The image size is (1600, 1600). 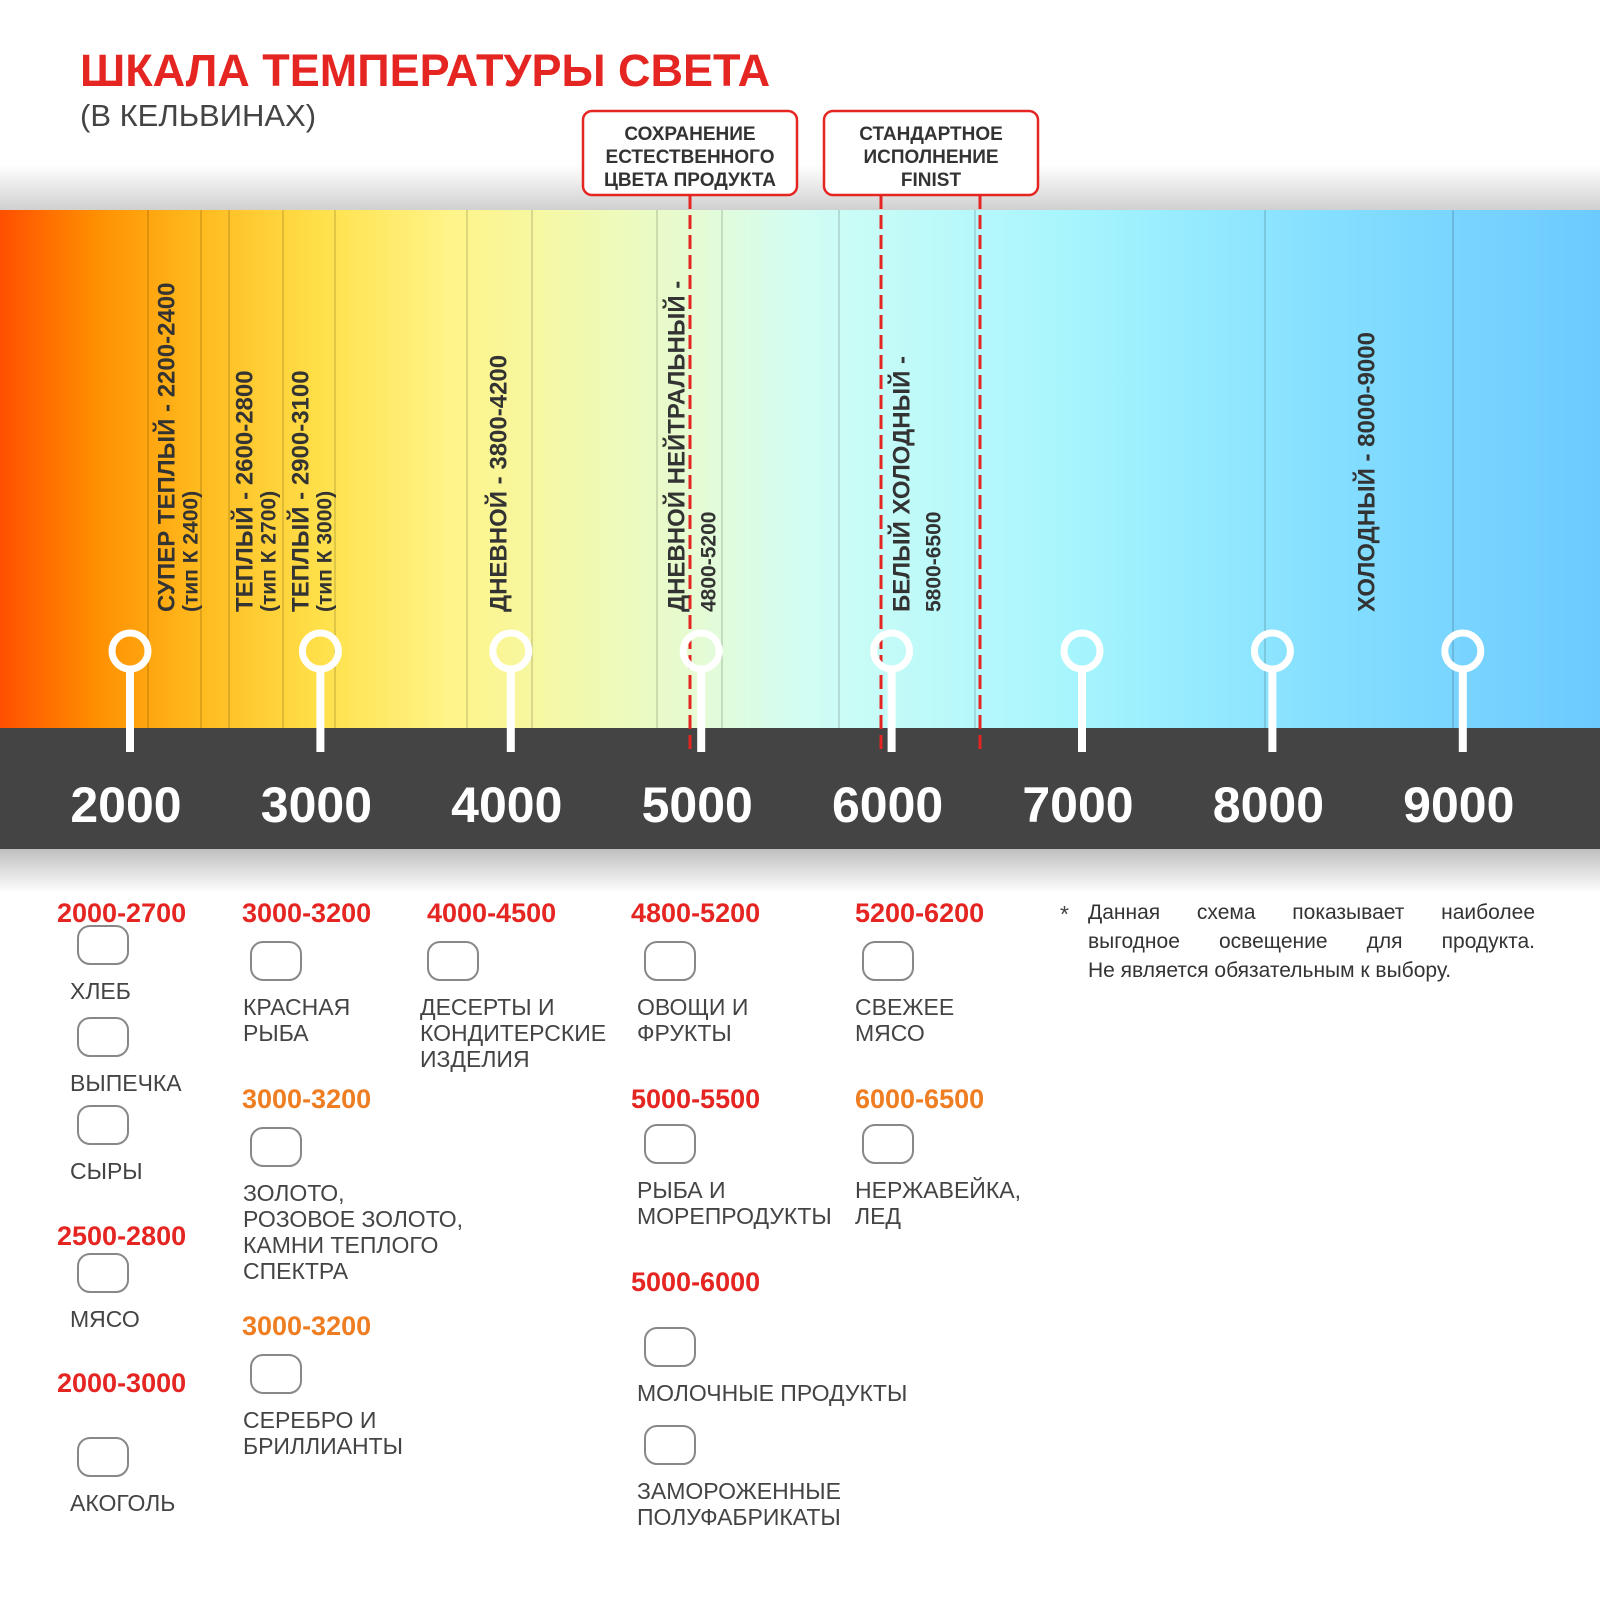 What do you see at coordinates (513, 1033) in the screenshot?
I see `product-label: КОНДИТЕРСКИЕ` at bounding box center [513, 1033].